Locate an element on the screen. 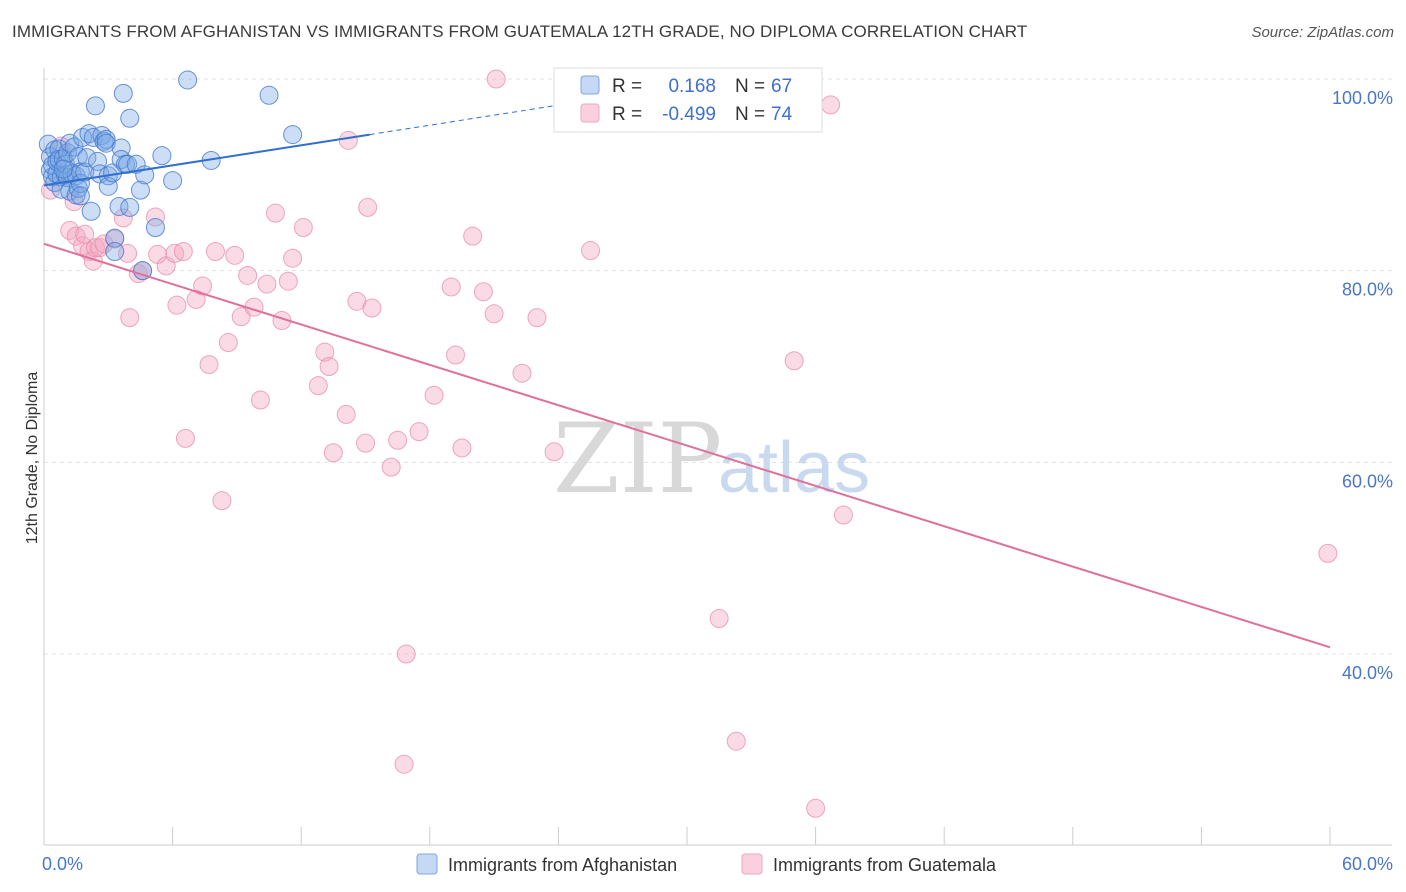  legend-guatemala-swatch is located at coordinates (752, 864).